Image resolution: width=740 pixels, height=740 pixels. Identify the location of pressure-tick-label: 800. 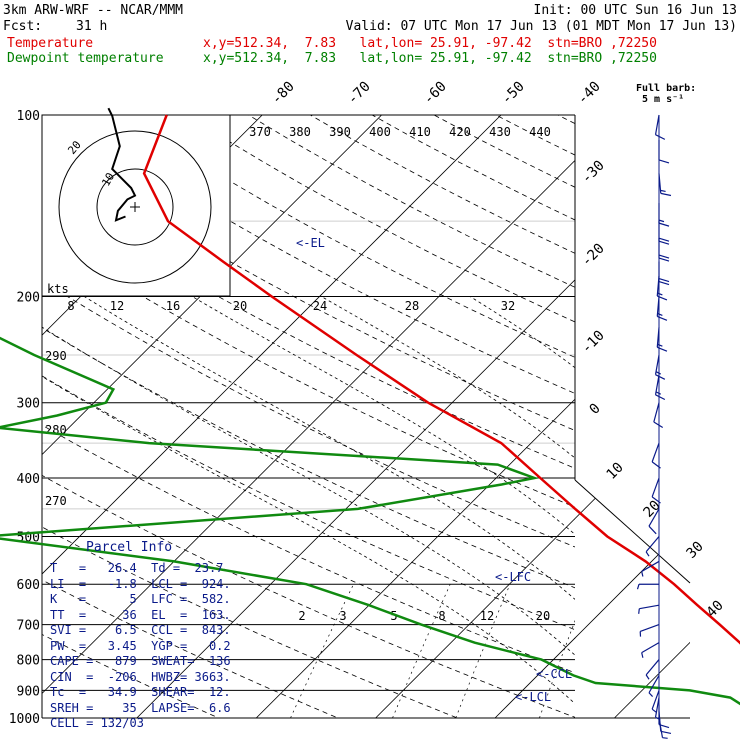
(28, 661).